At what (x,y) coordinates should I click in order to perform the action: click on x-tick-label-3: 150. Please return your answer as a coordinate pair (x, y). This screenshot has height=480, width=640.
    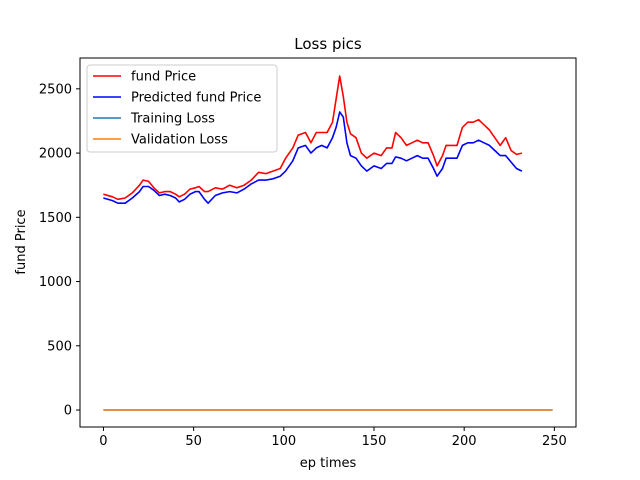
    Looking at the image, I should click on (374, 441).